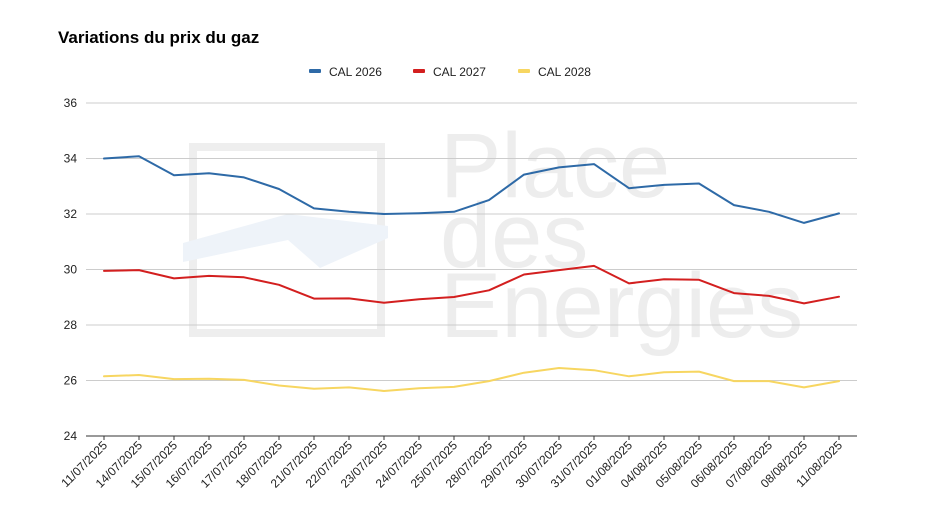 The image size is (936, 526). What do you see at coordinates (71, 381) in the screenshot?
I see `y-tick-label: 26` at bounding box center [71, 381].